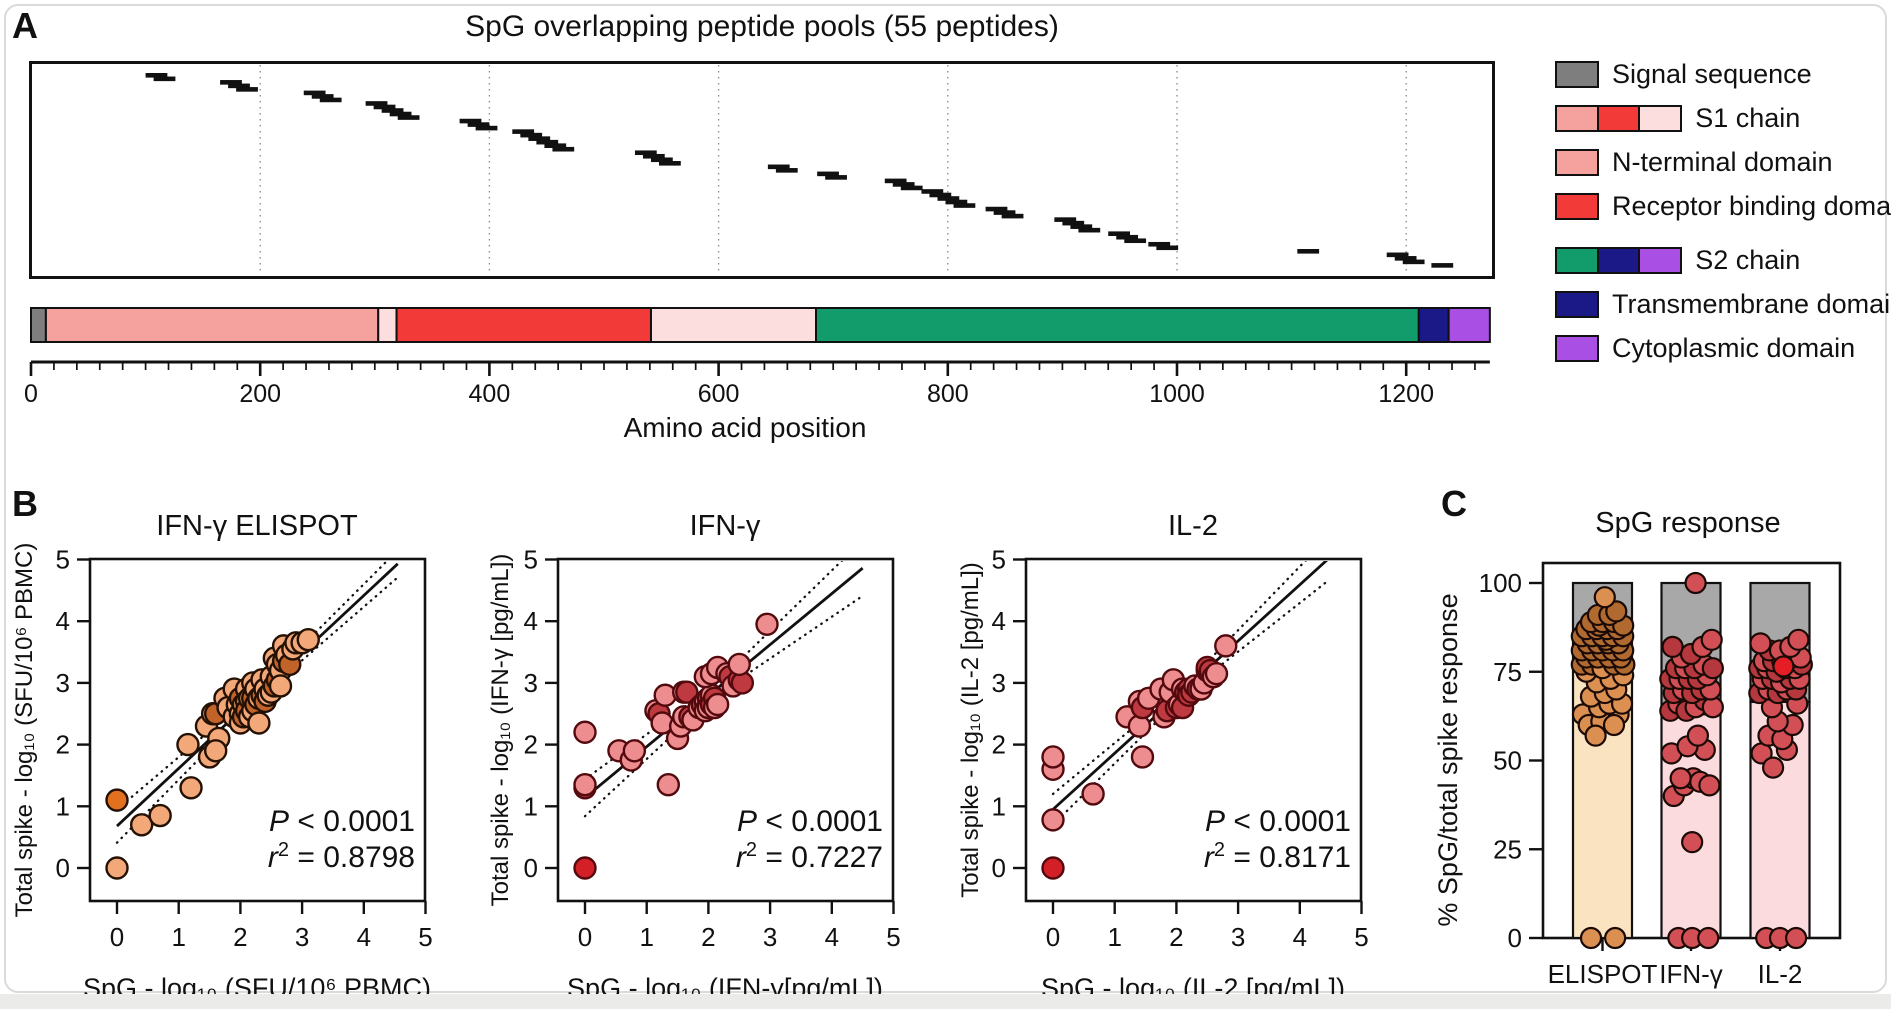 This screenshot has width=1891, height=1009. I want to click on y-tick-label: 50, so click(1507, 761).